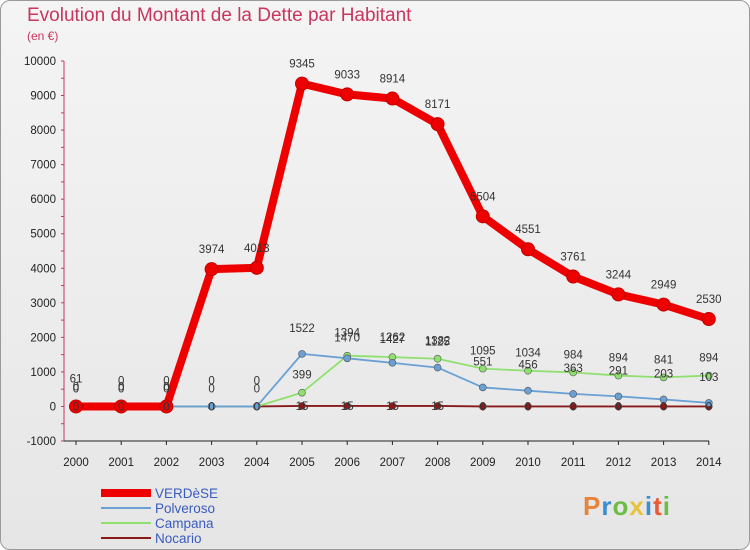  Describe the element at coordinates (393, 463) in the screenshot. I see `x-tick-label: 2007` at that location.